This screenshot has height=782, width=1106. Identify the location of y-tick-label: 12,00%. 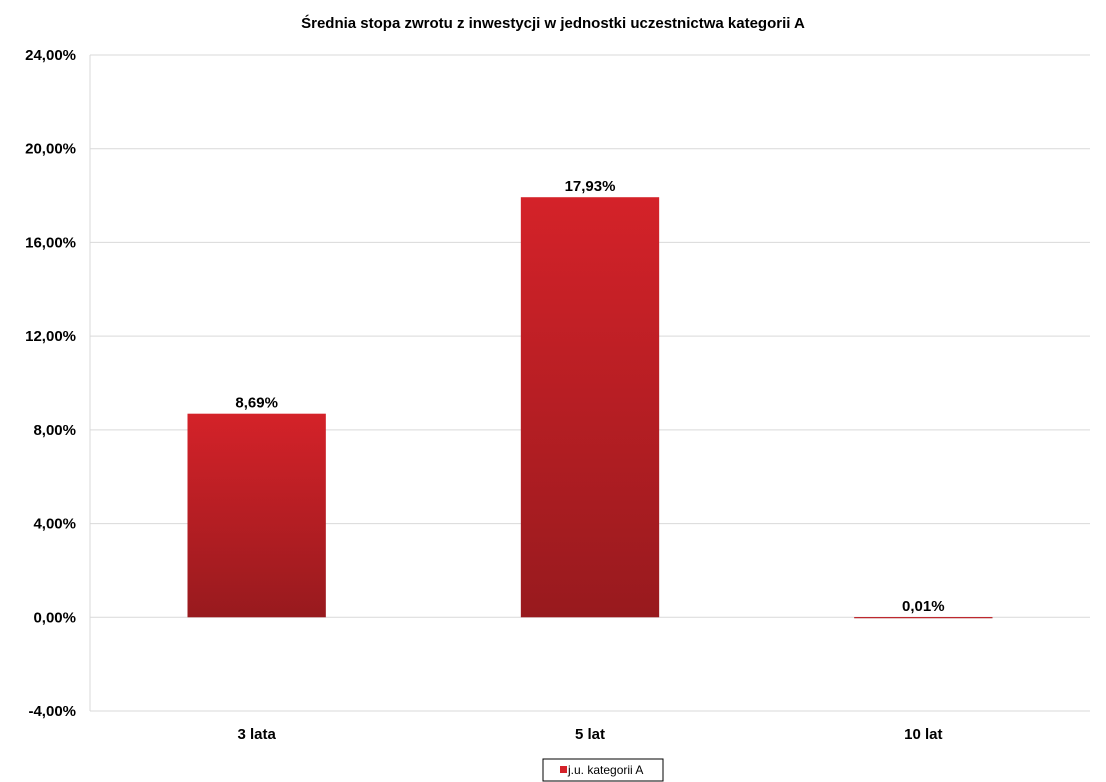
(50, 336).